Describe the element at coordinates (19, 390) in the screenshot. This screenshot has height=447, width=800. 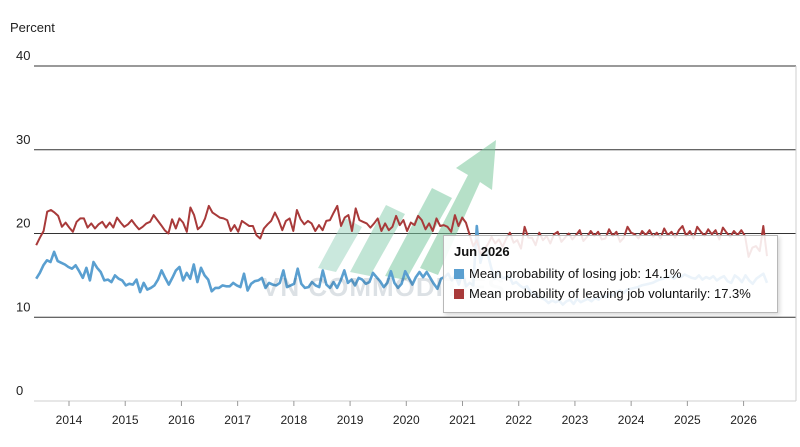
I see `y-tick-label: 0` at that location.